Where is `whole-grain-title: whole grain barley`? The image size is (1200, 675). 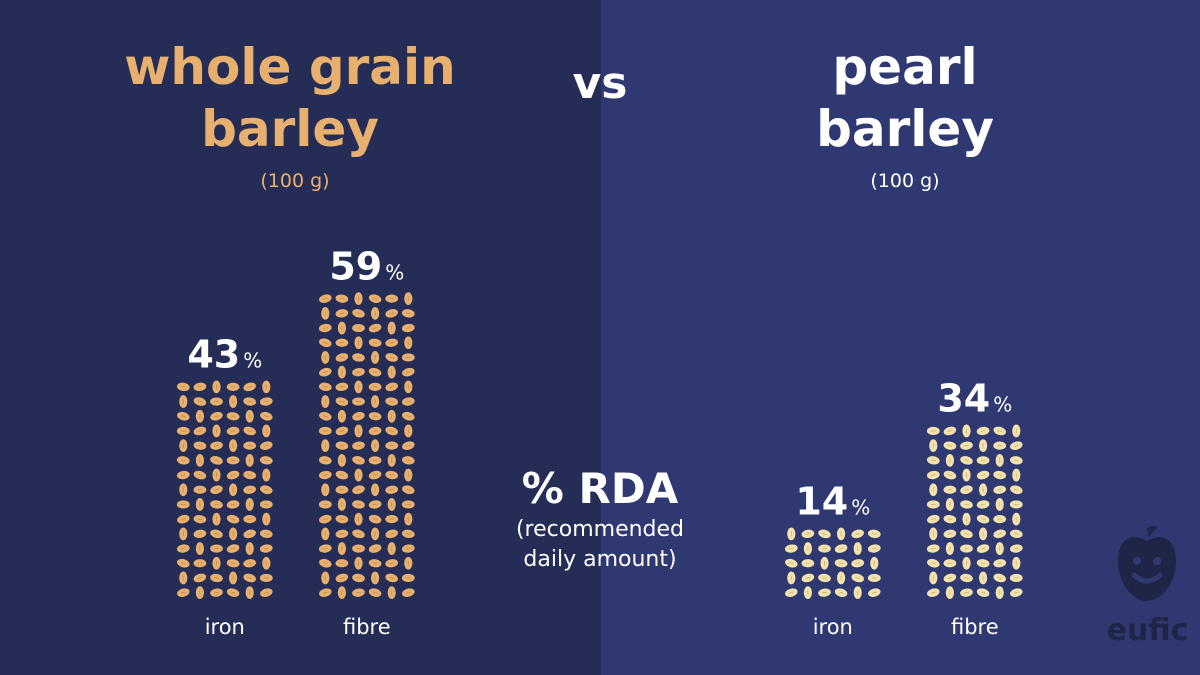 whole-grain-title: whole grain barley is located at coordinates (290, 98).